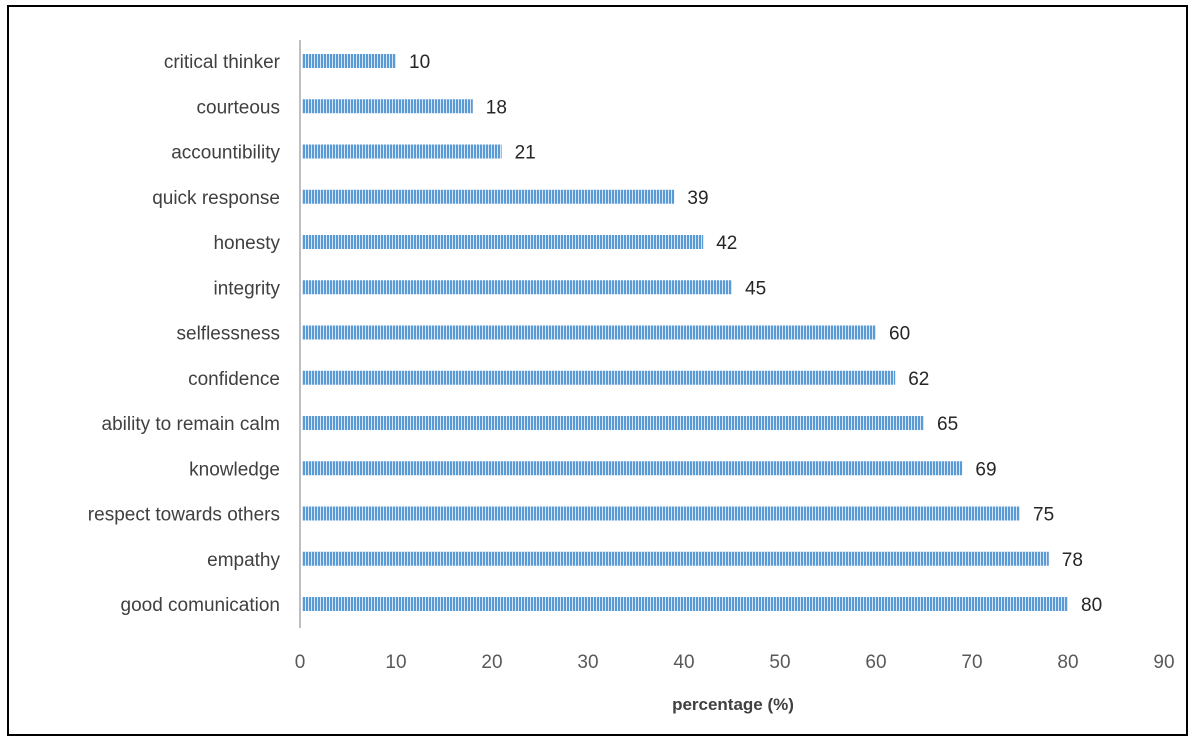 The image size is (1193, 738). What do you see at coordinates (1163, 662) in the screenshot?
I see `x-tick-label: 90` at bounding box center [1163, 662].